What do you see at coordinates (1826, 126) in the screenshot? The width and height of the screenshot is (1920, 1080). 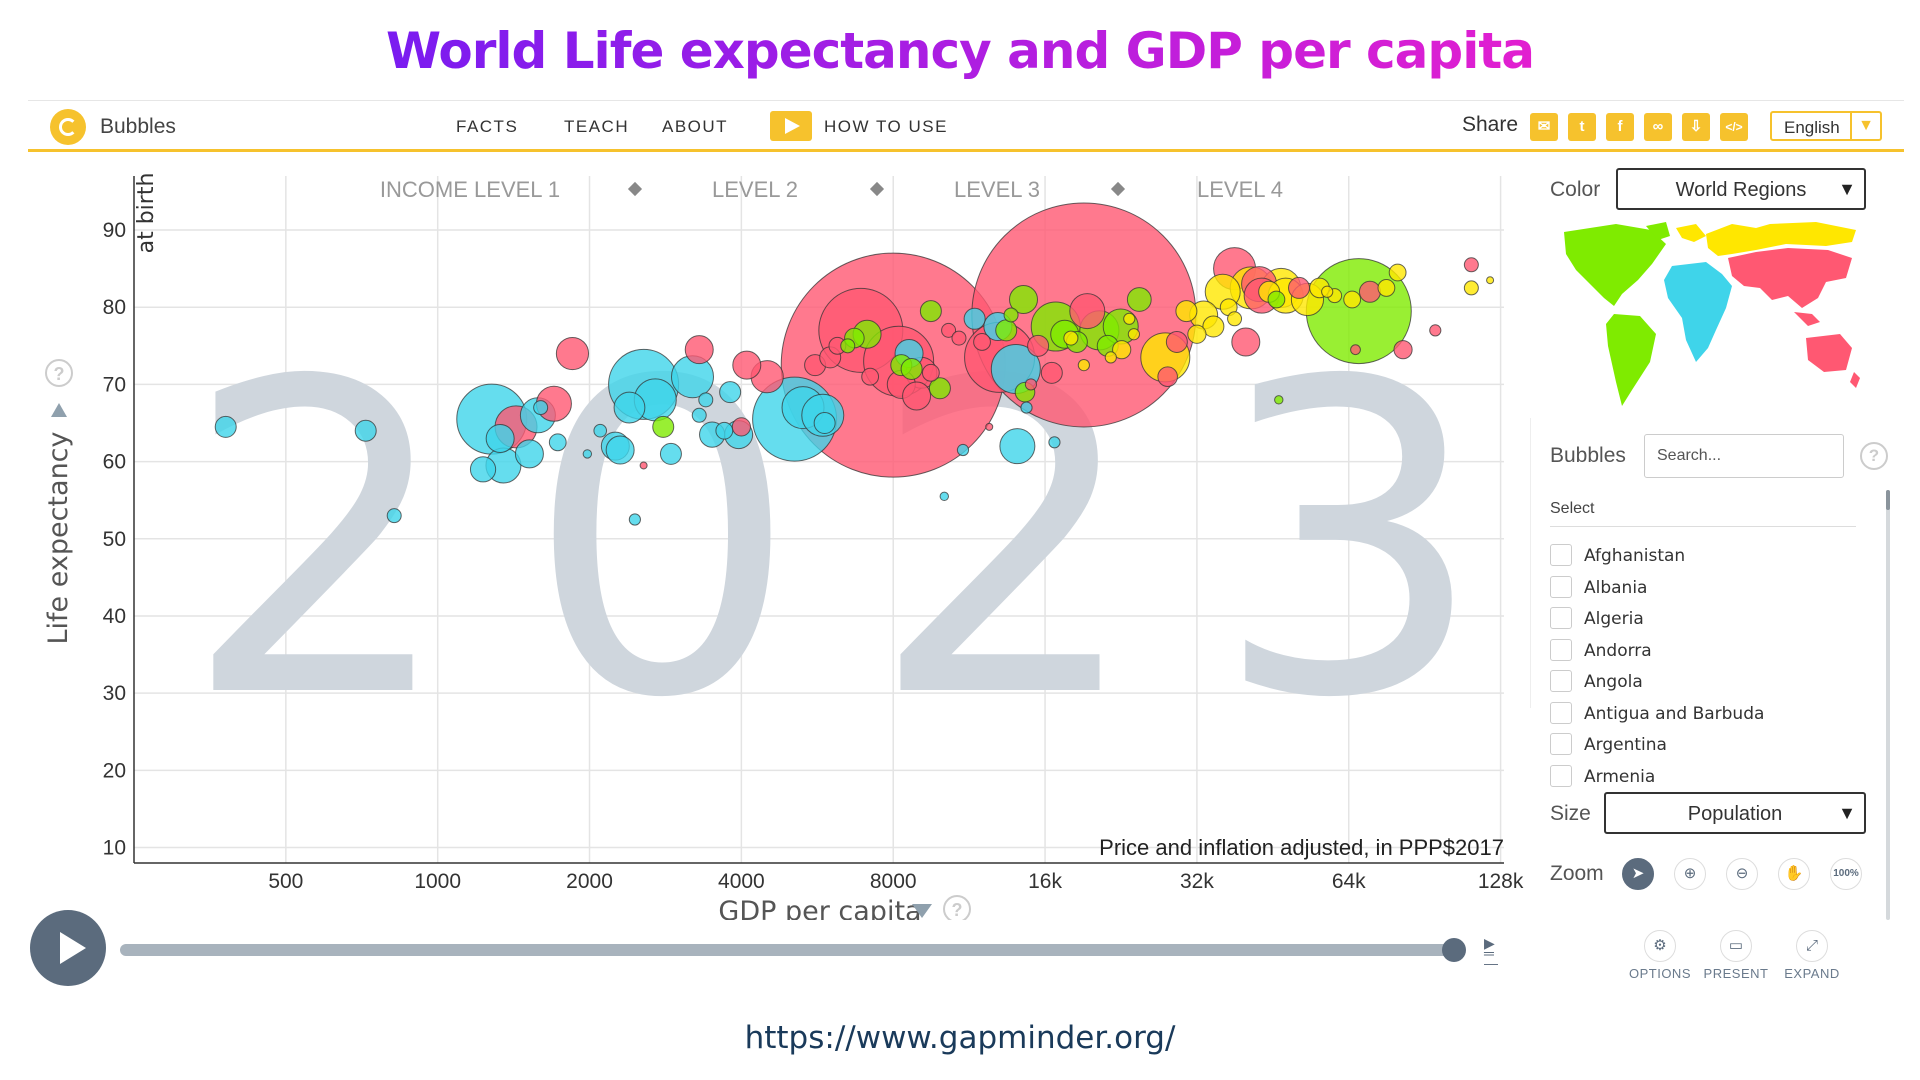 I see `language-select: English ▼` at bounding box center [1826, 126].